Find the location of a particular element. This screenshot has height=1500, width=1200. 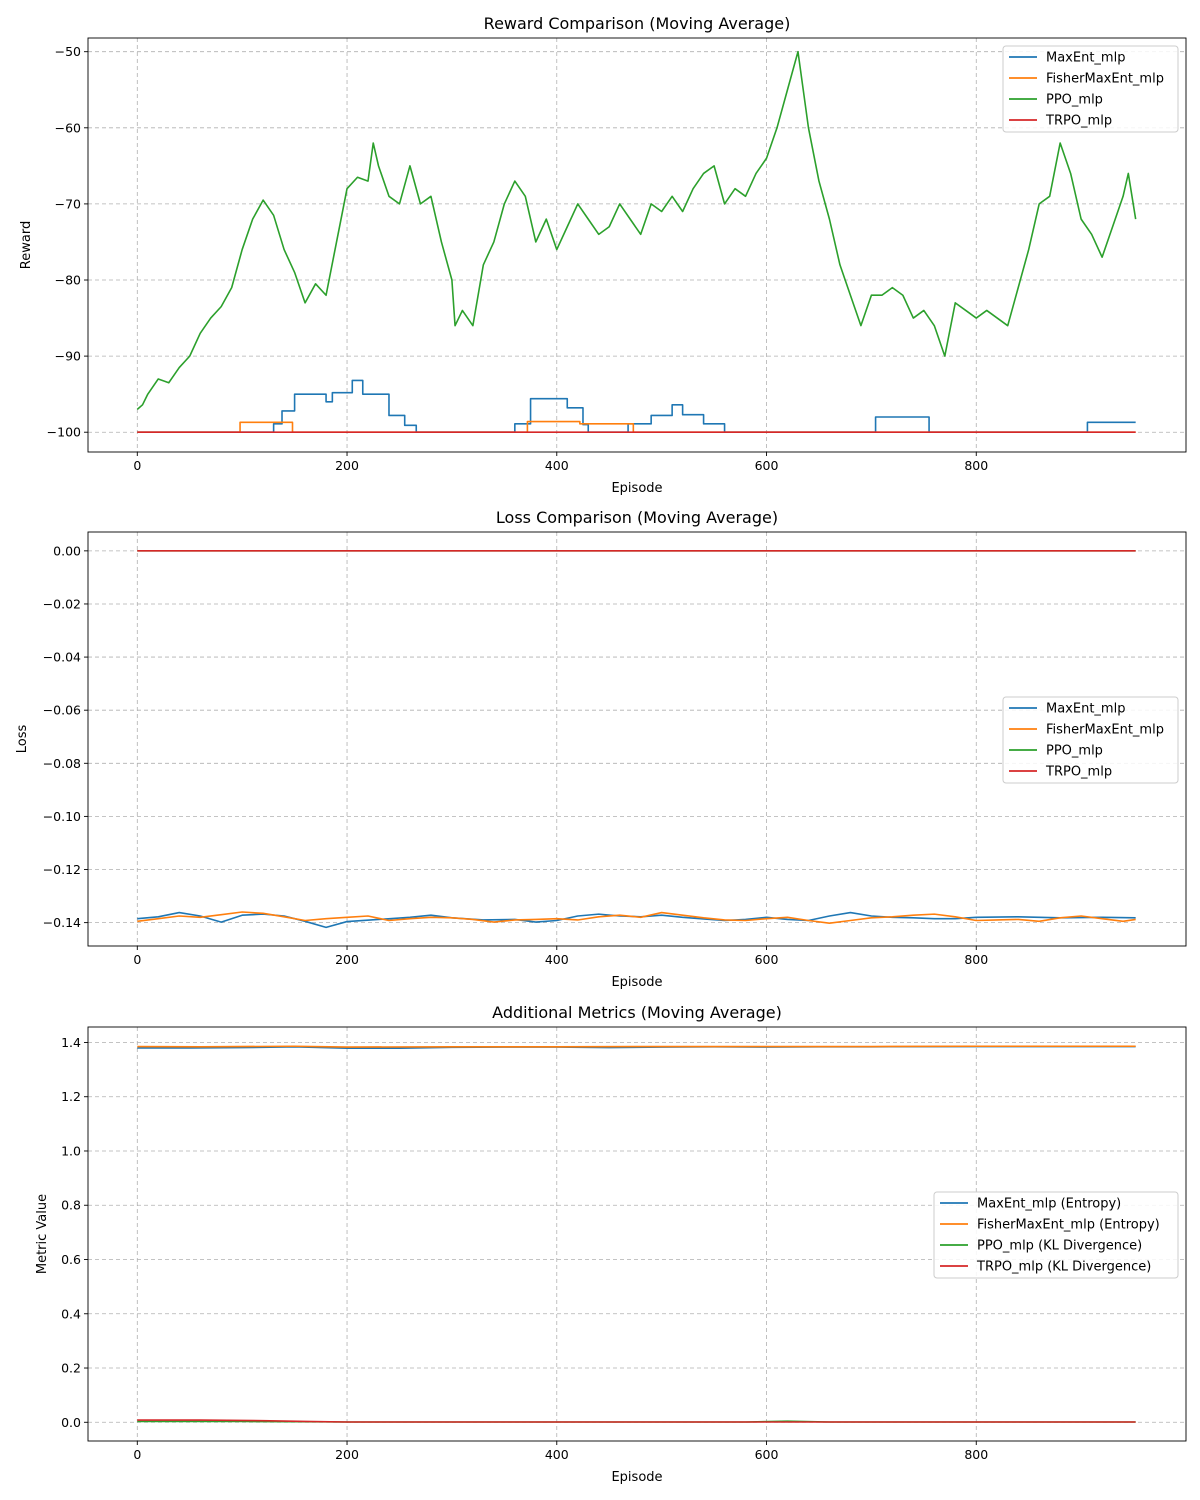

y-tick-label: 0.8 is located at coordinates (71, 1205).